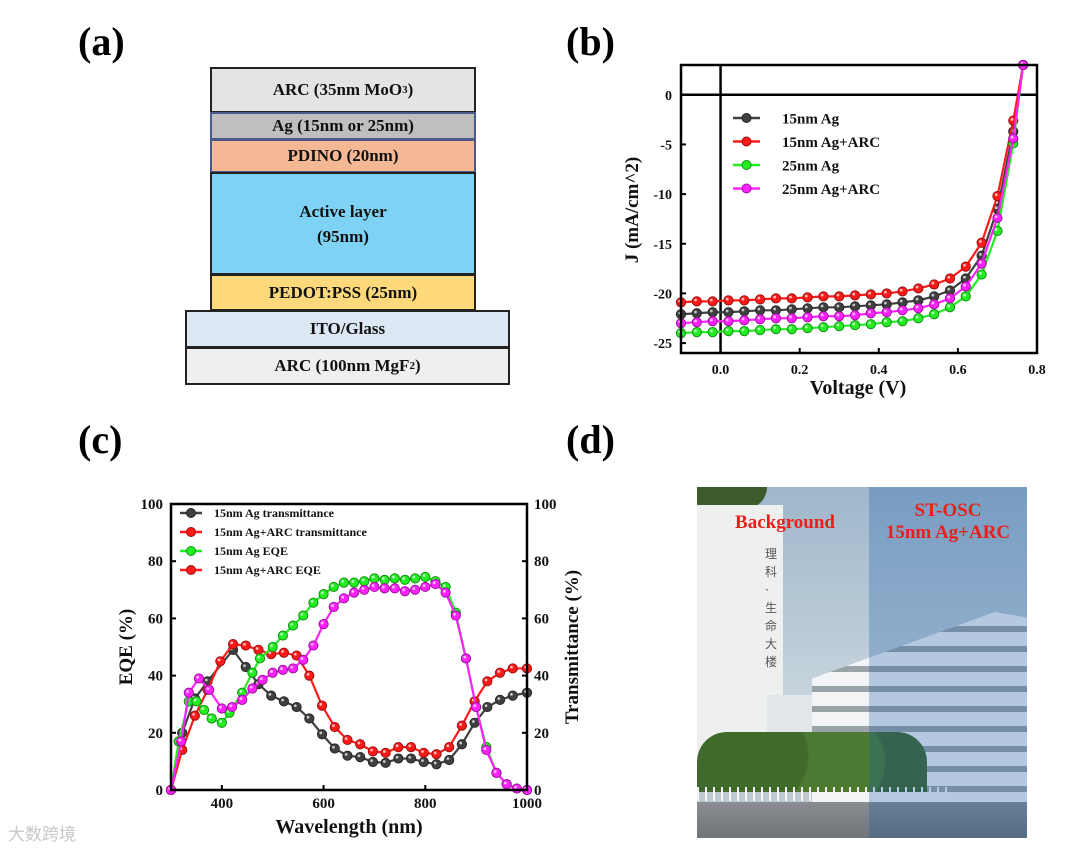 This screenshot has width=1080, height=854. I want to click on layer-subscript: 3, so click(405, 90).